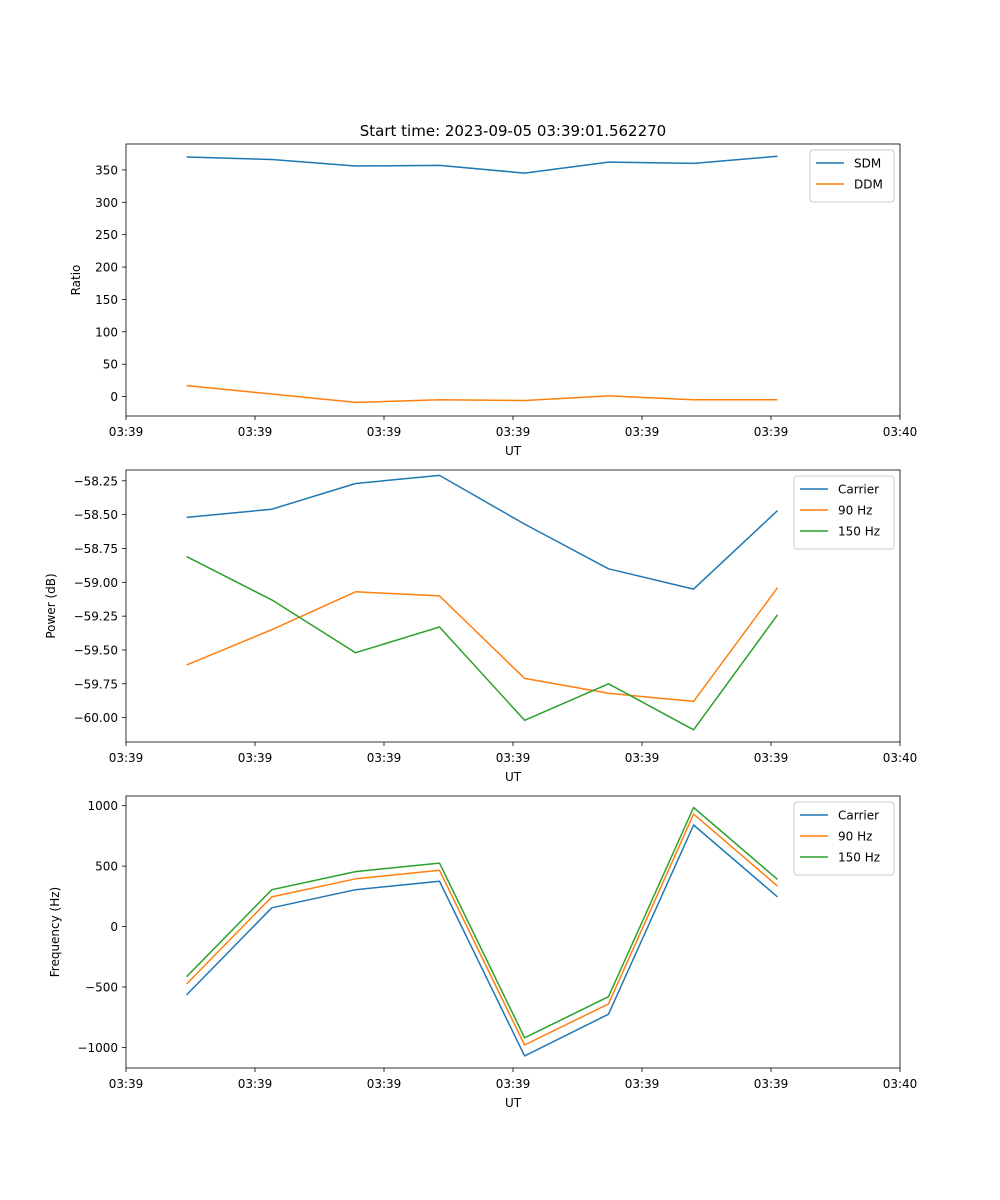  I want to click on series-line-sdm, so click(482, 164).